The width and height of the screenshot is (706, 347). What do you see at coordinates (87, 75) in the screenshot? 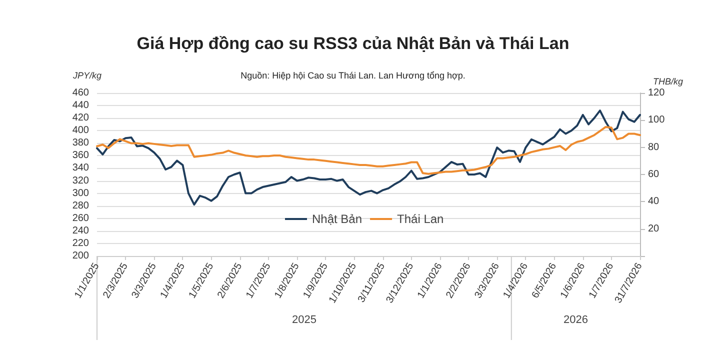
I see `y-axis-title: JPY/kg` at bounding box center [87, 75].